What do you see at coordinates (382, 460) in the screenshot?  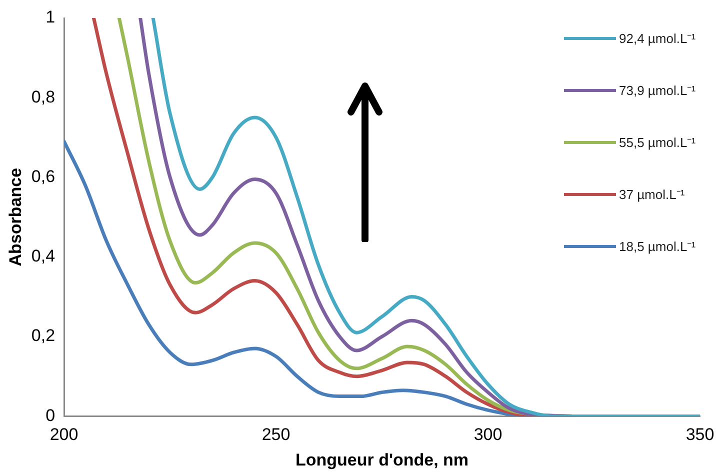 I see `x-axis-title: Longueur d'onde, nm` at bounding box center [382, 460].